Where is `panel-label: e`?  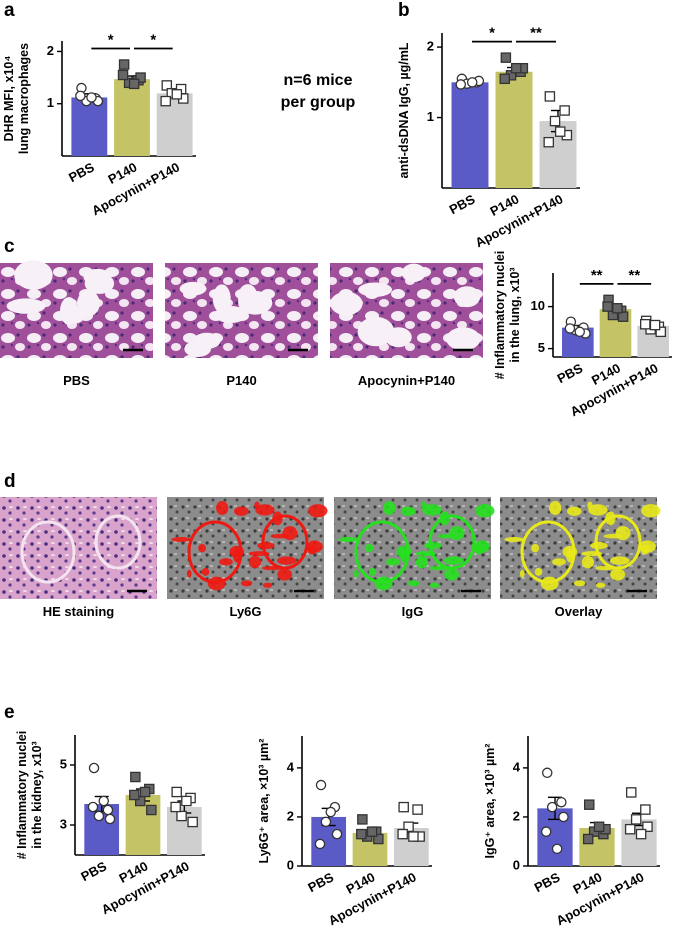 panel-label: e is located at coordinates (9, 712).